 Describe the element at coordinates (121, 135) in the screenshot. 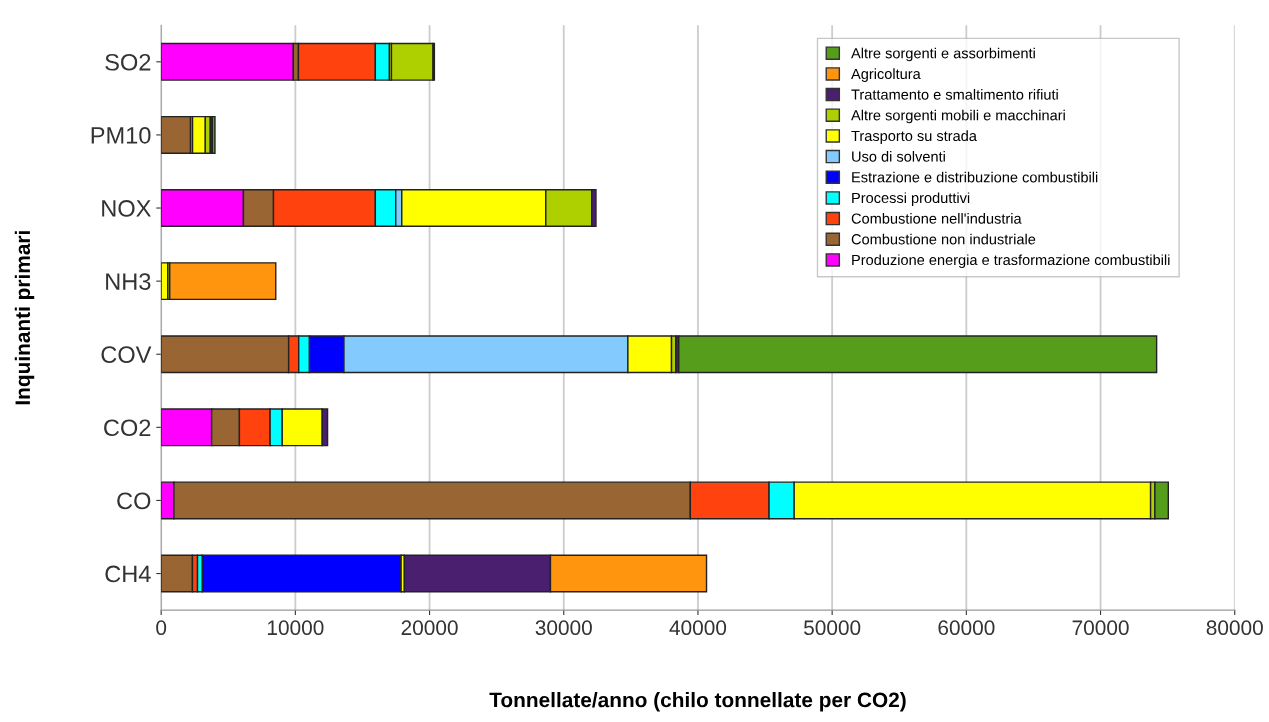

I see `y-tick-label: PM10` at that location.